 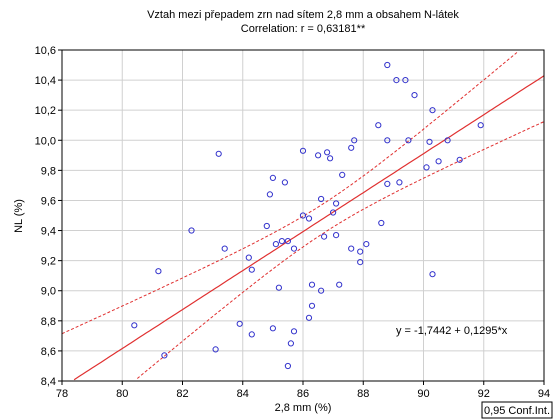 What do you see at coordinates (423, 394) in the screenshot?
I see `x-tick-label: 90` at bounding box center [423, 394].